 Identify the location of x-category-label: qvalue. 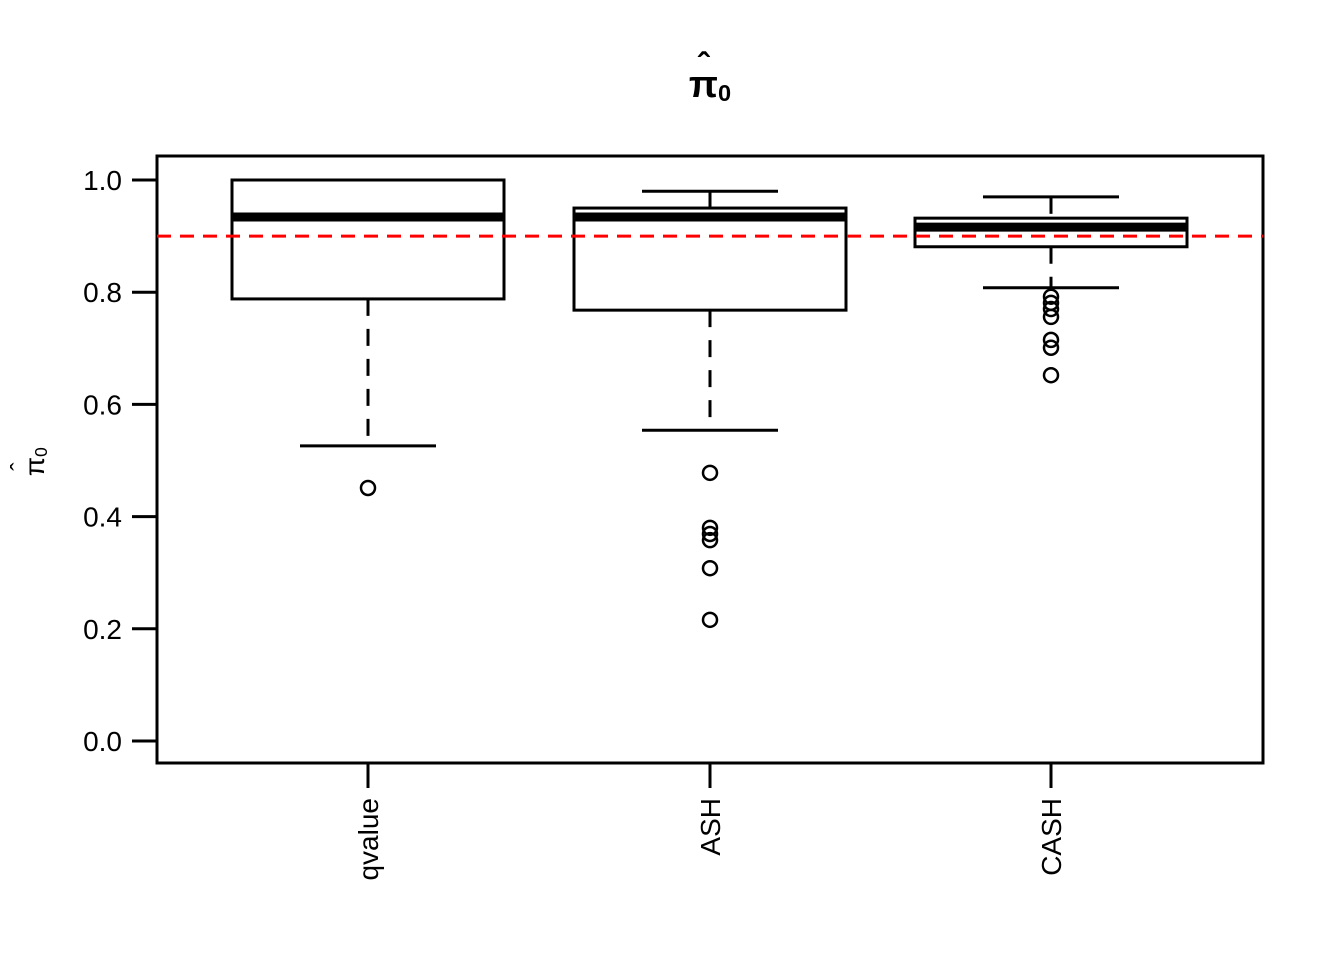
(368, 839).